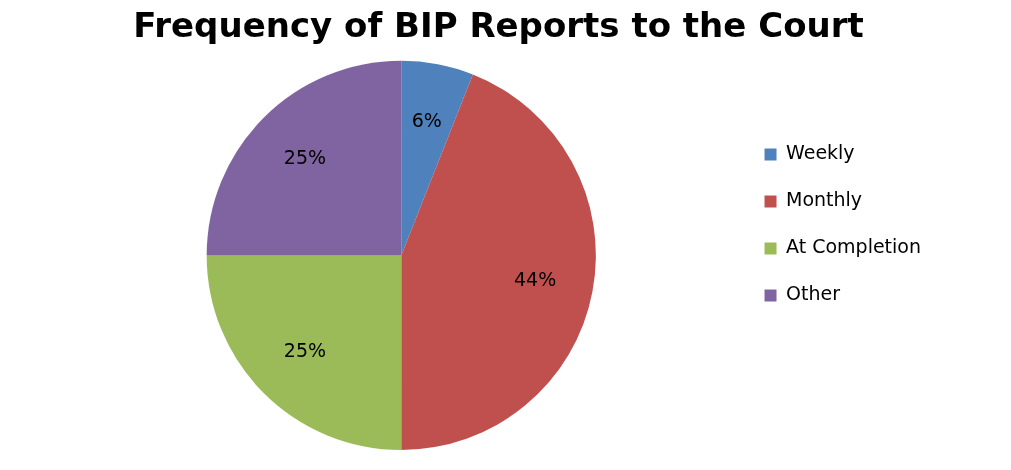 This screenshot has width=1011, height=470. What do you see at coordinates (854, 246) in the screenshot?
I see `legend-label: At Completion` at bounding box center [854, 246].